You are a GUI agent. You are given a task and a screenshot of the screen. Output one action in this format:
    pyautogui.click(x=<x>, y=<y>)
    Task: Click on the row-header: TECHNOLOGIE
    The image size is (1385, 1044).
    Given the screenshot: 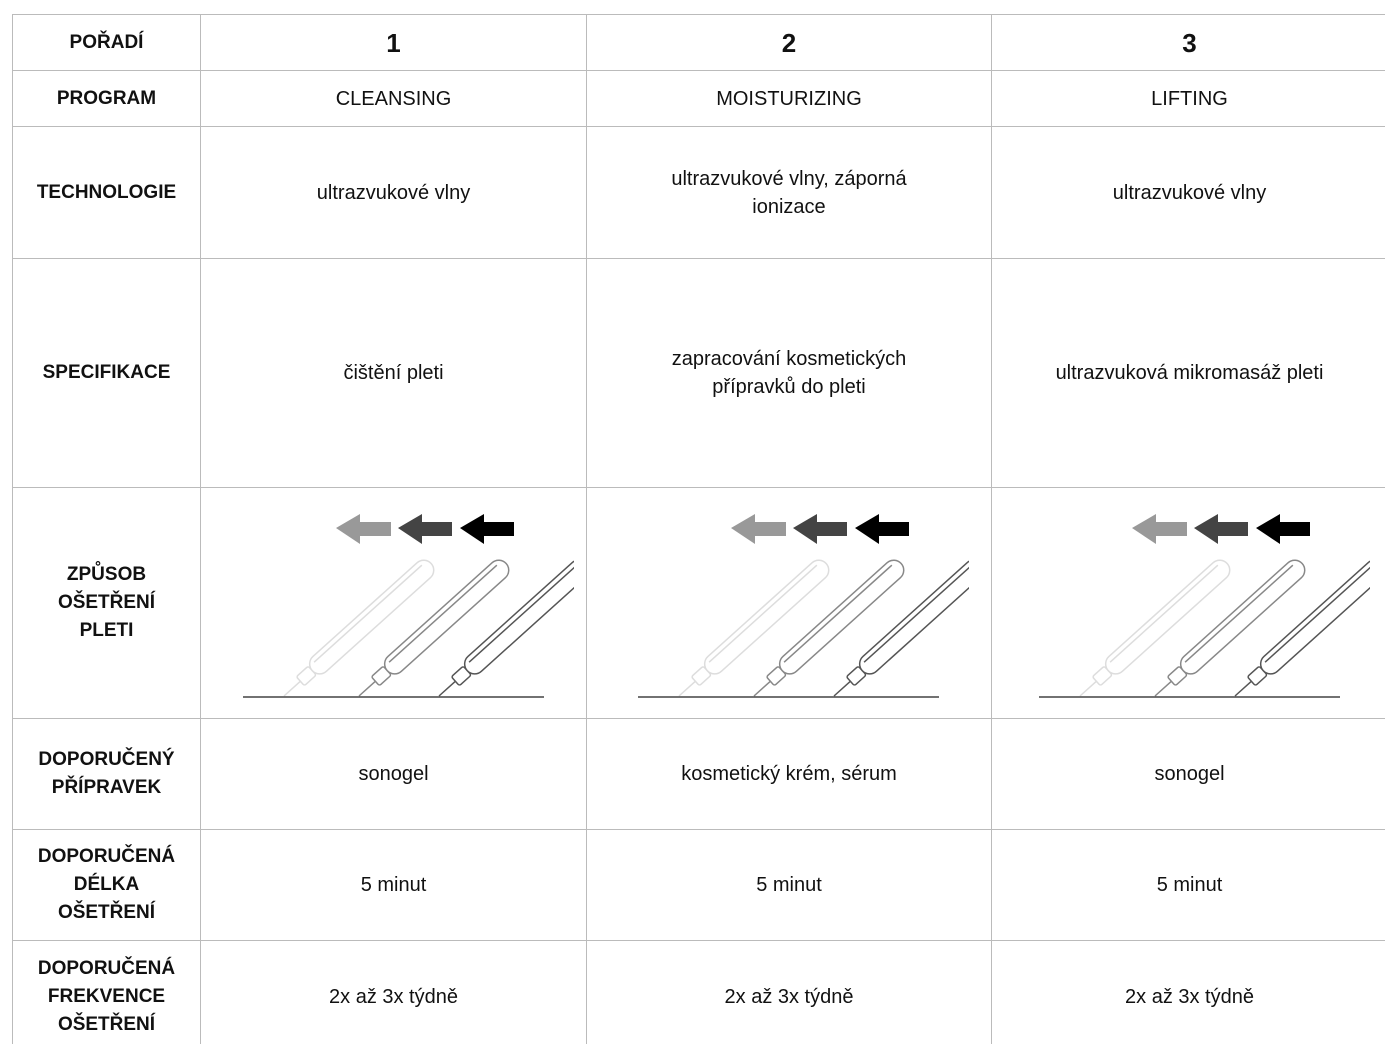 What is the action you would take?
    pyautogui.click(x=106, y=192)
    